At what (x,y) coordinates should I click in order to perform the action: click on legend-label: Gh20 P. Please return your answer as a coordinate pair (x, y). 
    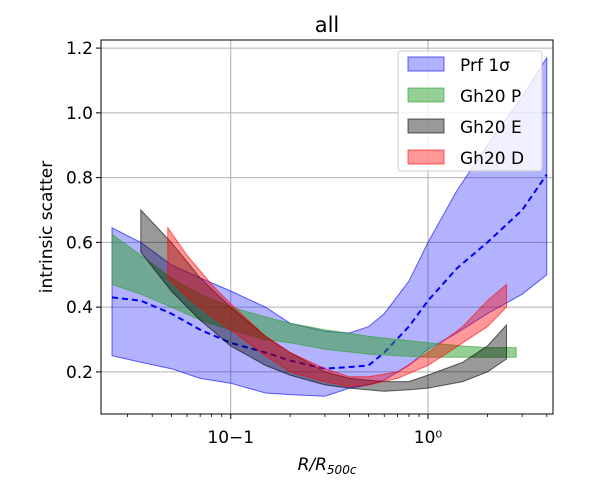
    Looking at the image, I should click on (490, 97).